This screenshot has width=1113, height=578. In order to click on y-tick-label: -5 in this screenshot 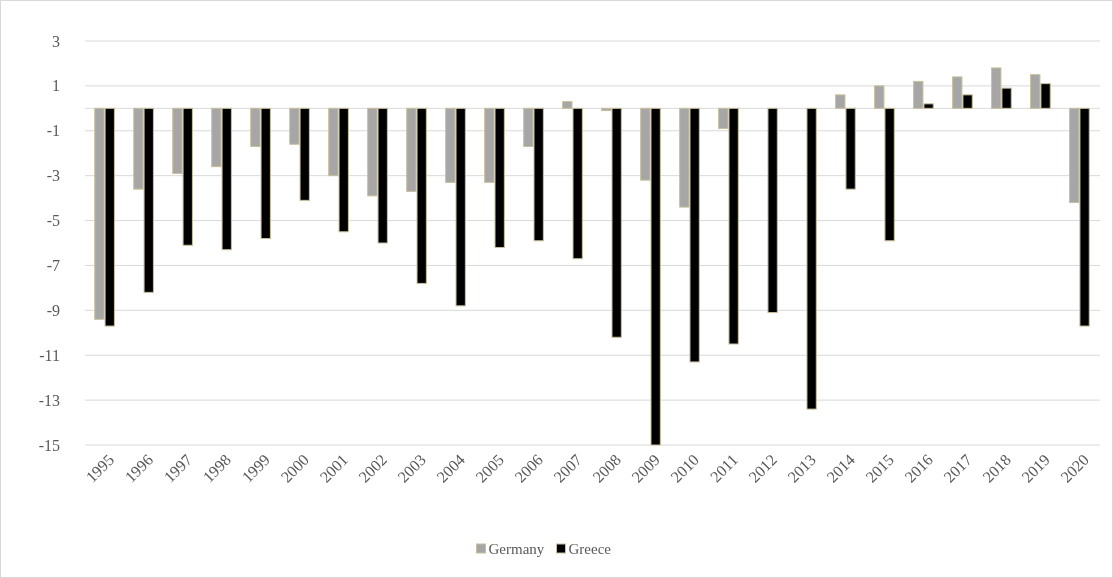, I will do `click(53, 221)`.